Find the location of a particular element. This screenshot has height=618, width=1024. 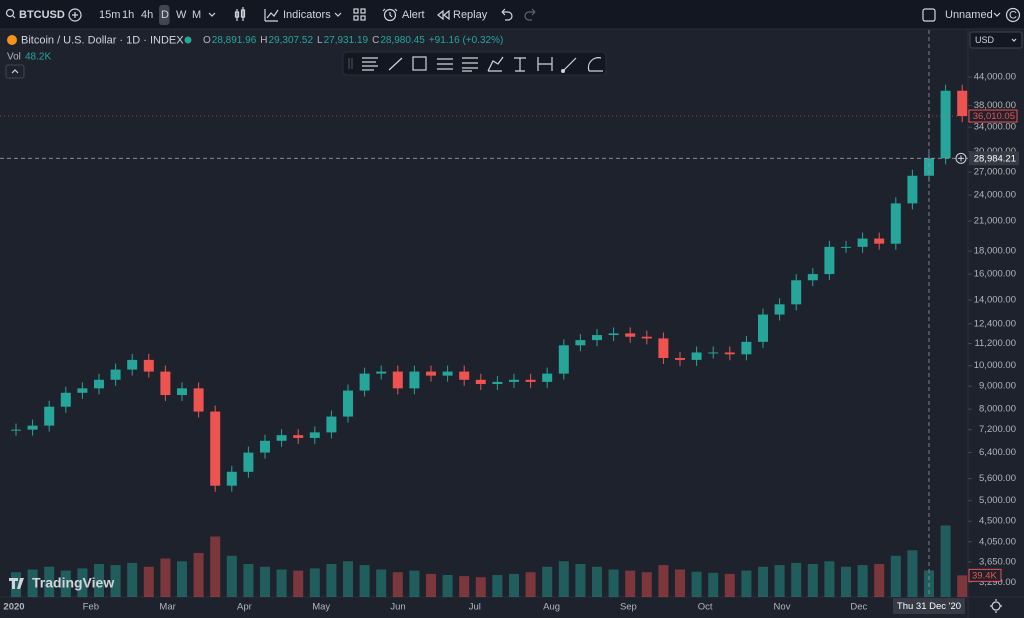

y-tick-label: 7,200.00 is located at coordinates (997, 429).